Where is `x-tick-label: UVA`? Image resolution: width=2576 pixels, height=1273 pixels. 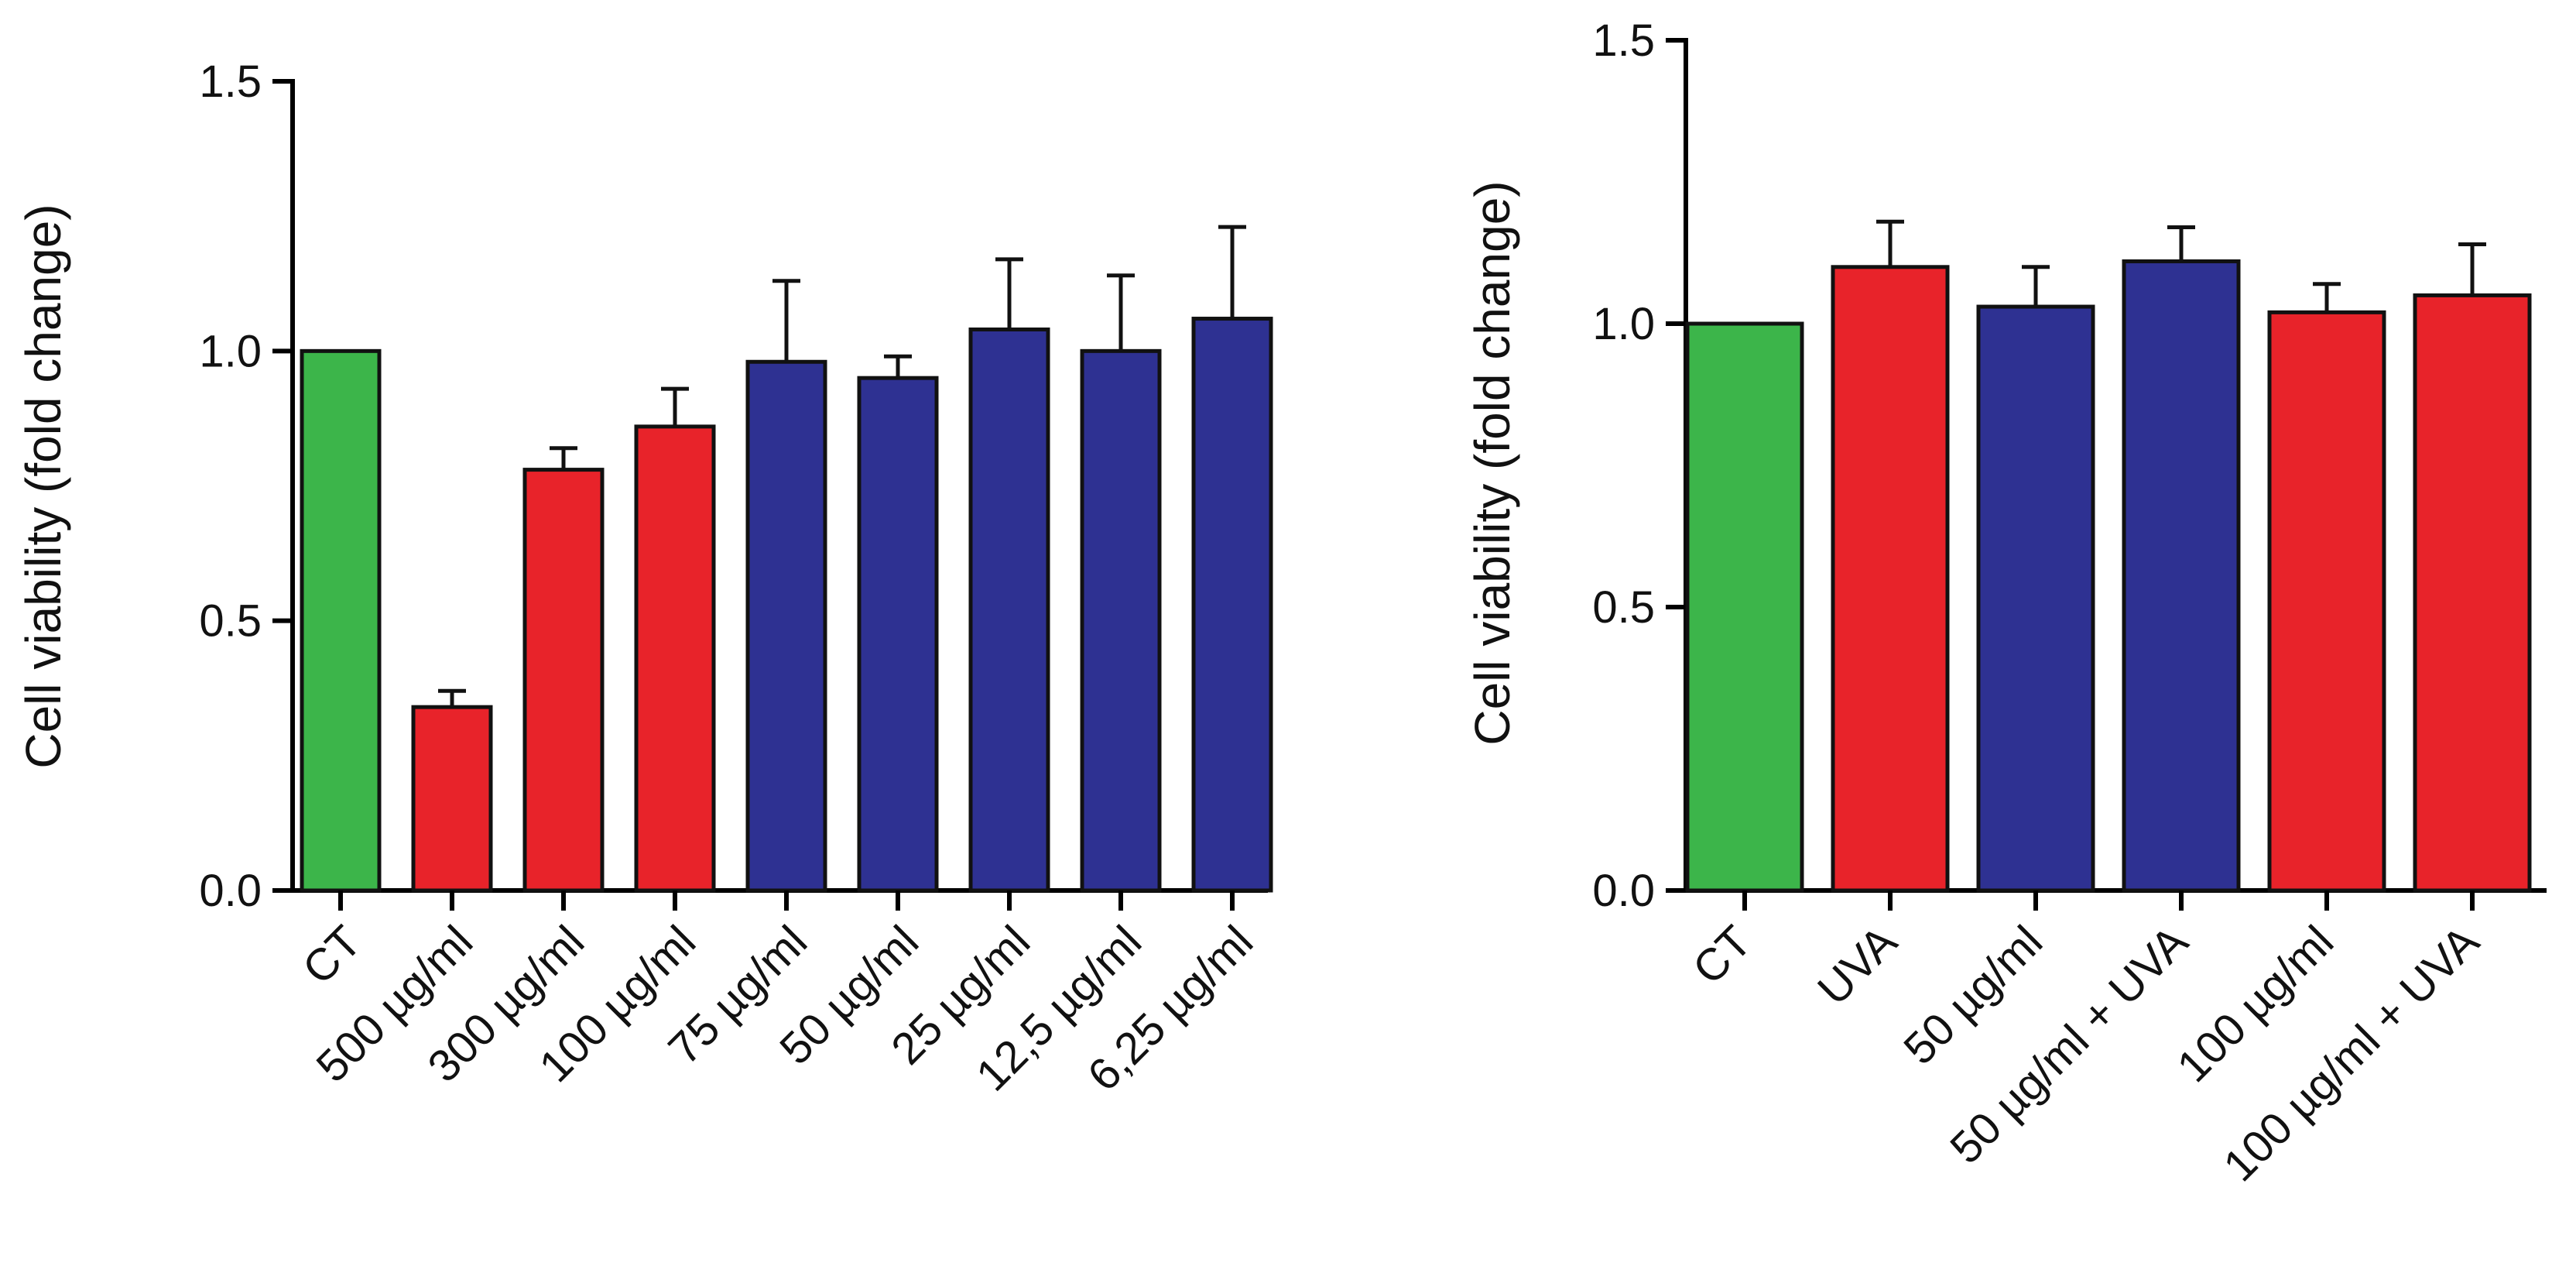 x-tick-label: UVA is located at coordinates (1857, 965).